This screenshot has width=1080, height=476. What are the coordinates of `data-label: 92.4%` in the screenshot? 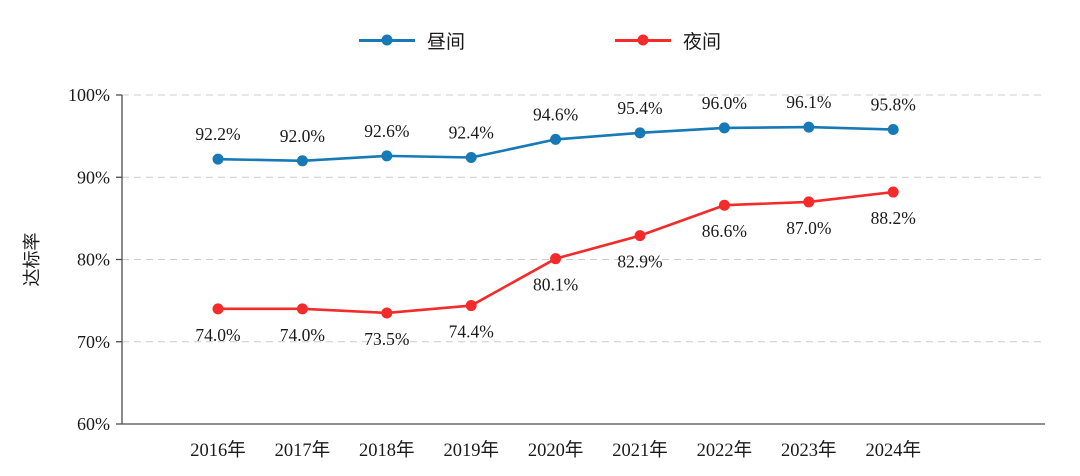 It's located at (471, 133).